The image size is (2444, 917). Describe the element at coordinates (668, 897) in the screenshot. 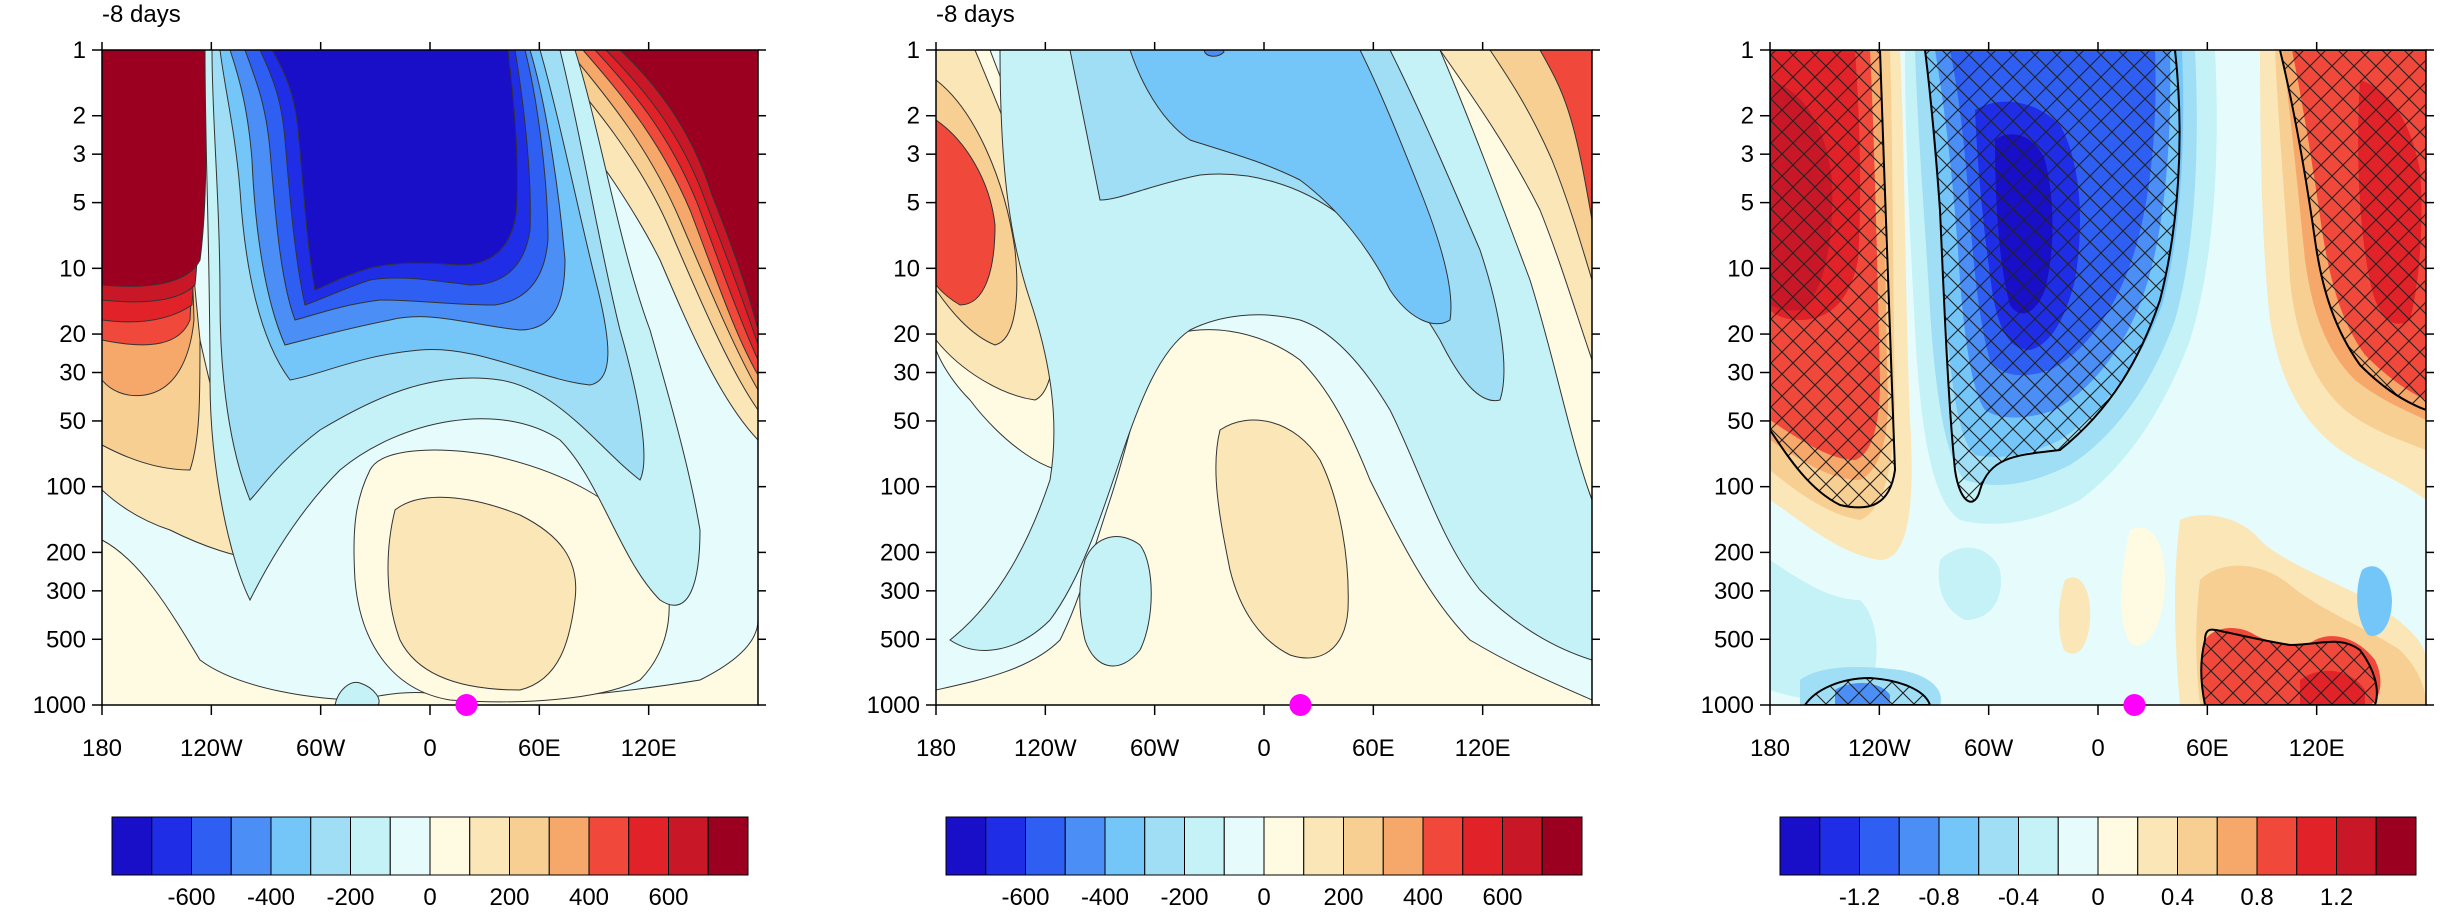

I see `colorbar-label: 600` at that location.